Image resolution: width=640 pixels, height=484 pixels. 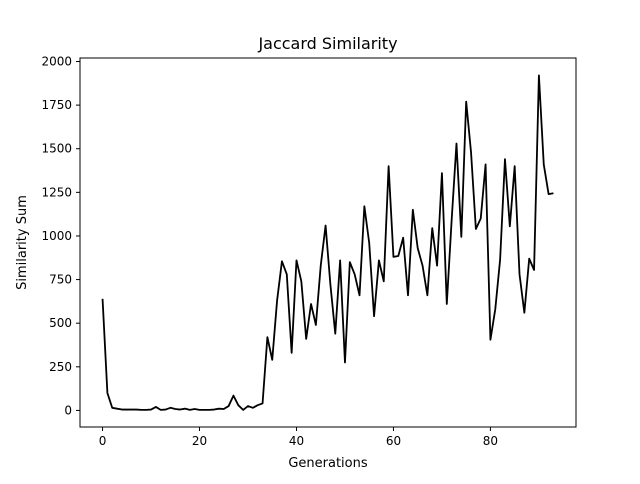 I want to click on y-axis-label: Similarity Sum, so click(x=22, y=242).